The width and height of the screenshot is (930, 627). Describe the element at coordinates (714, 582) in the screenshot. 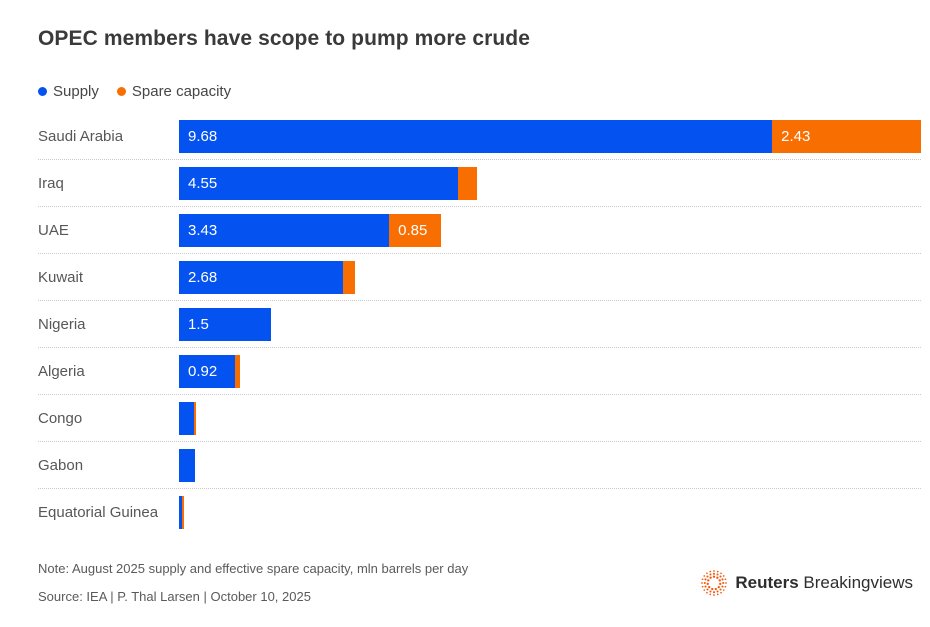

I see `reuters-dotted-globe-icon` at that location.